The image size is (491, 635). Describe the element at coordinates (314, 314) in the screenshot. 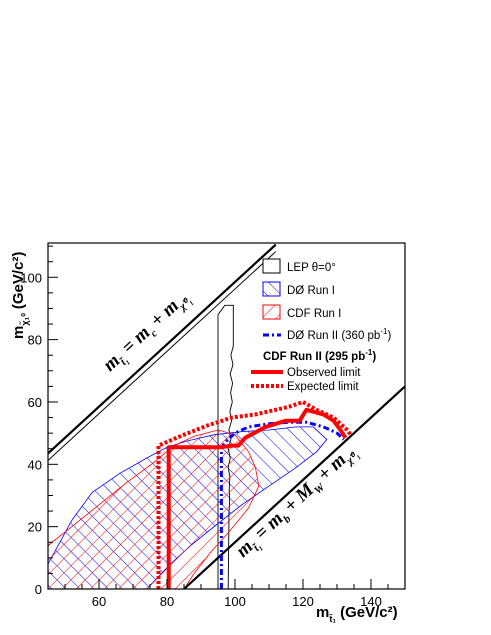

I see `legend-label-cdf-run1: CDF Run I` at that location.